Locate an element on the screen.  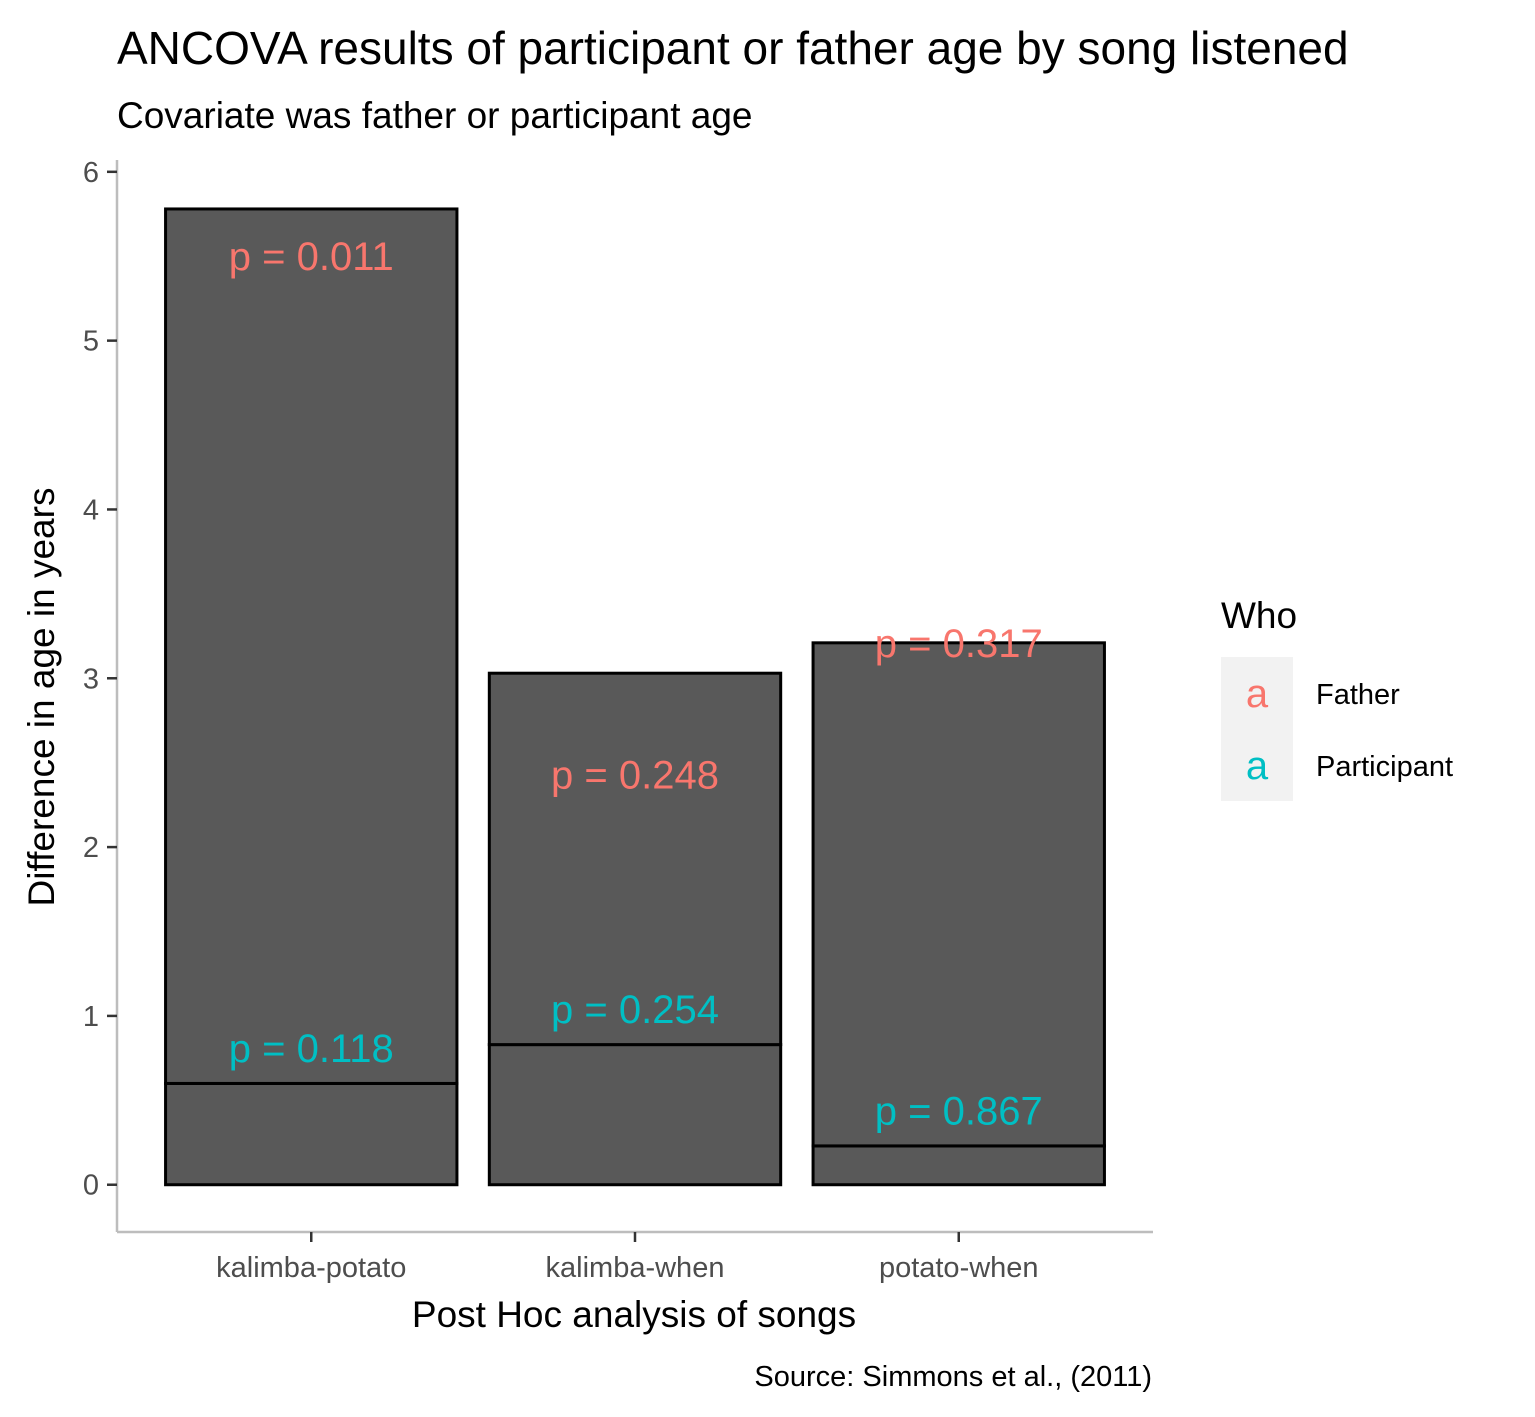
legend-key-participant: a is located at coordinates (1257, 766).